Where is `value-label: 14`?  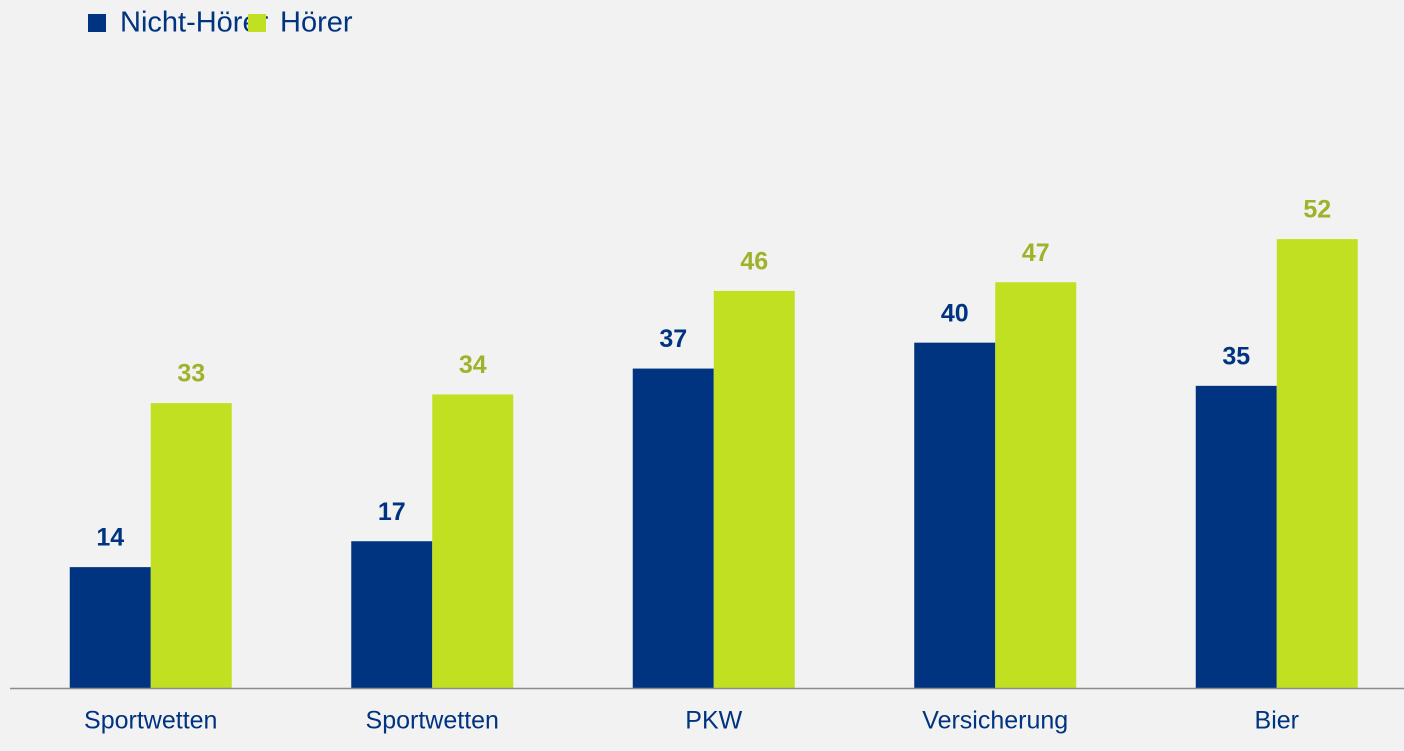 value-label: 14 is located at coordinates (110, 538).